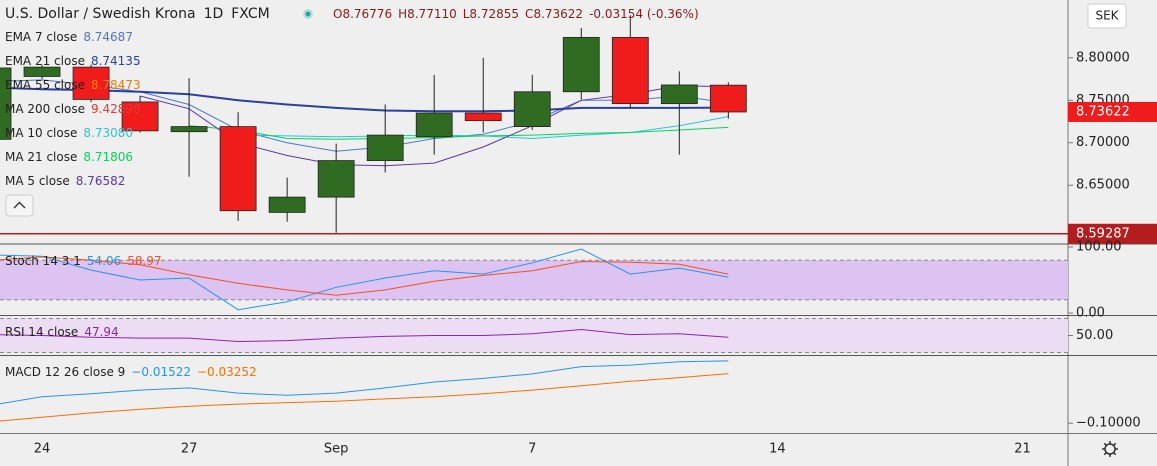 The image size is (1157, 466). What do you see at coordinates (532, 449) in the screenshot?
I see `x-tick-label: 7` at bounding box center [532, 449].